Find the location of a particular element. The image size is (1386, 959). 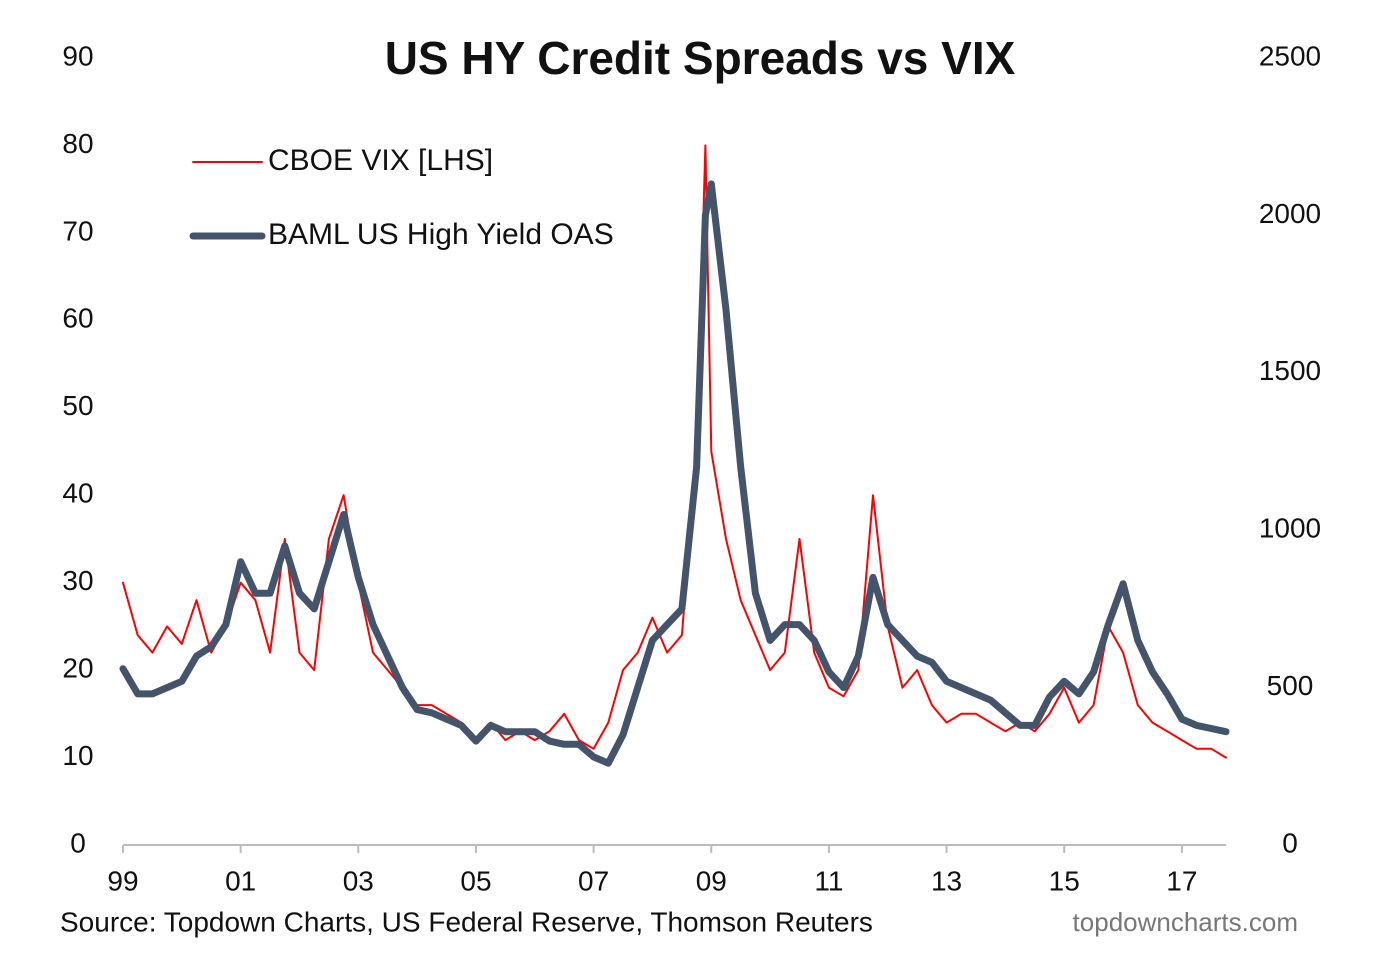

x-tick-label: 09 is located at coordinates (711, 880).